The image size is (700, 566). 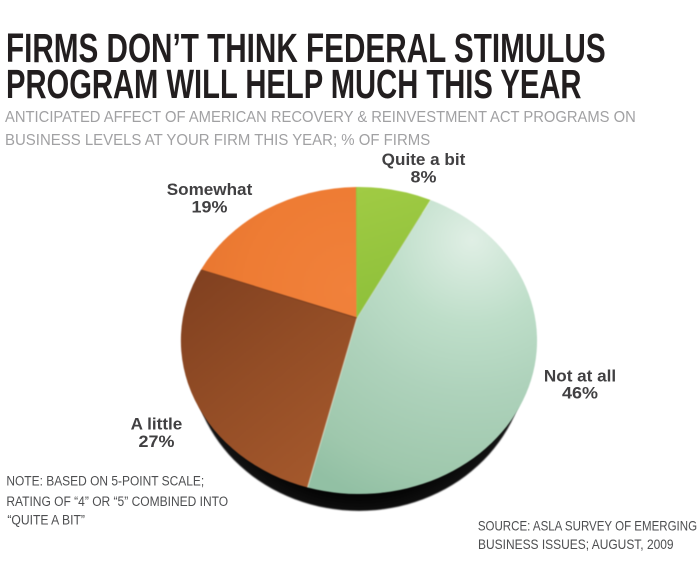 I want to click on svg-text: Quite a bit, so click(x=424, y=159).